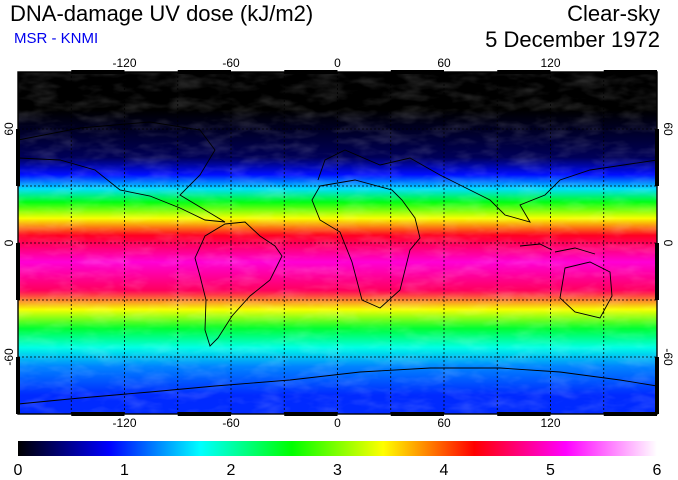 The height and width of the screenshot is (480, 678). What do you see at coordinates (231, 63) in the screenshot?
I see `lon-label-top: -60` at bounding box center [231, 63].